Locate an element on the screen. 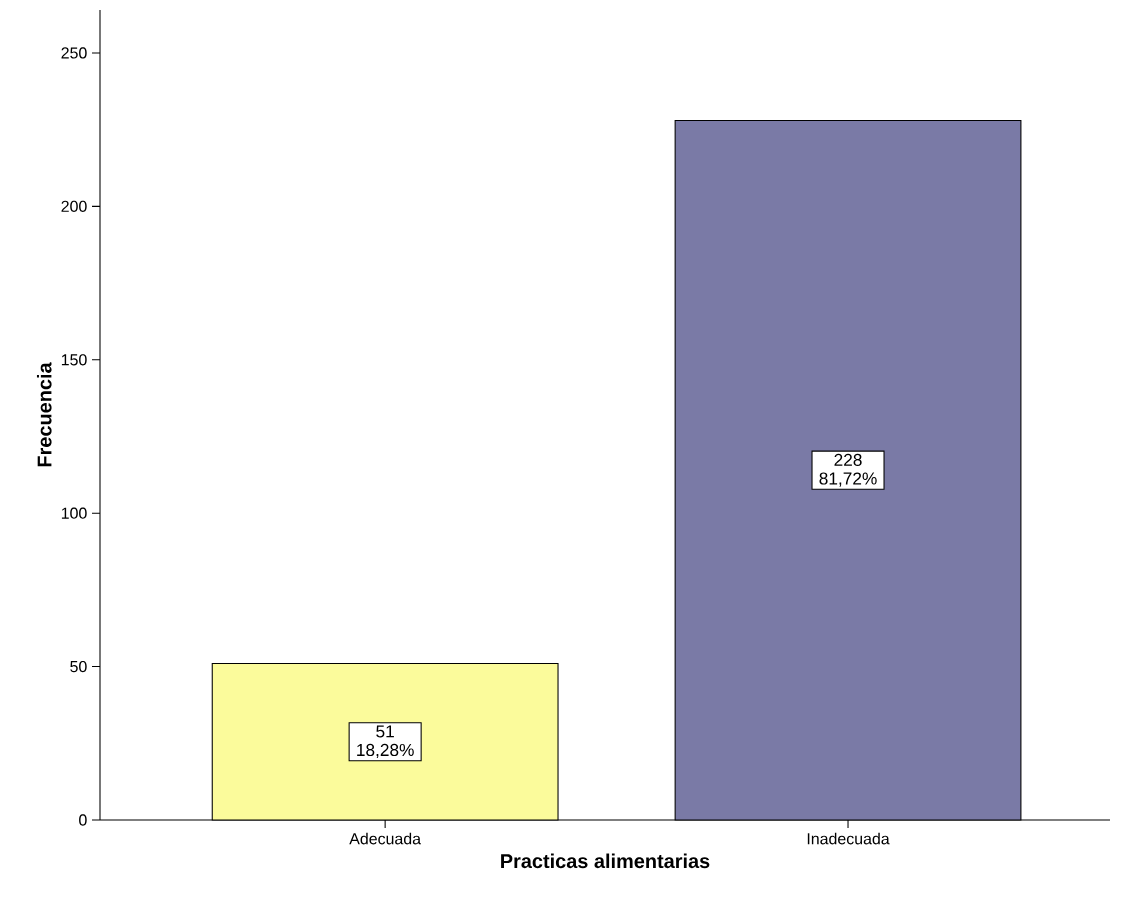 The image size is (1122, 914). x-axis-title: Practicas alimentarias is located at coordinates (605, 861).